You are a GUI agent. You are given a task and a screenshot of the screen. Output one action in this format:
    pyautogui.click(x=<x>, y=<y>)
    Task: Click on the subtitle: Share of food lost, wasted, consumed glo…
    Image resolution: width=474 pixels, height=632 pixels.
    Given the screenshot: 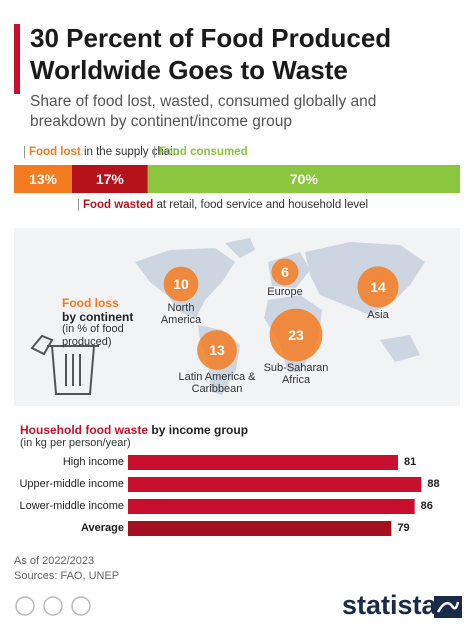 What is the action you would take?
    pyautogui.click(x=203, y=111)
    